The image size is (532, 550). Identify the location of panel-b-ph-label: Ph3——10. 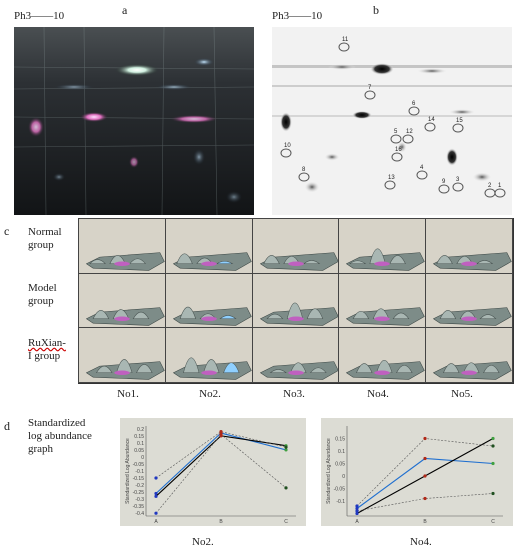
(297, 16).